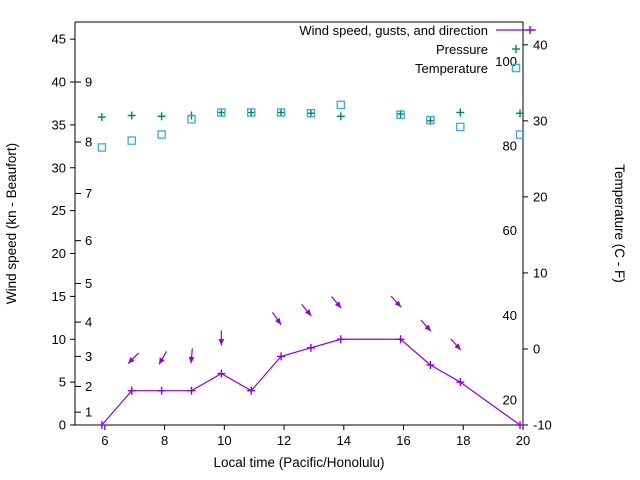 This screenshot has height=480, width=640. I want to click on beaufort-tick-label: 7, so click(88, 193).